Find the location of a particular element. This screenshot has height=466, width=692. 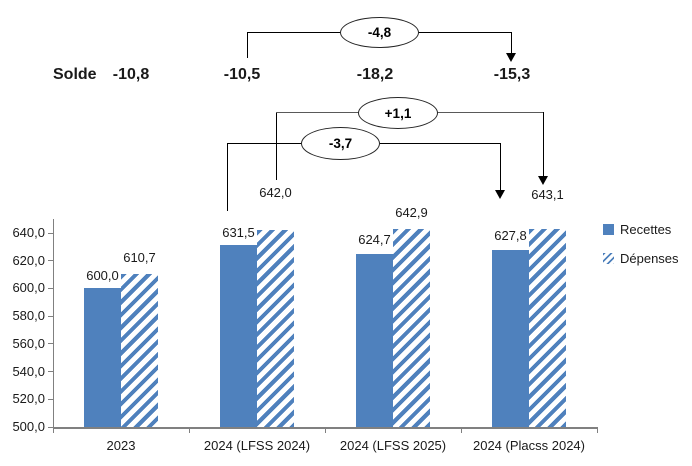

bar-value-label: 643,1 is located at coordinates (547, 194).